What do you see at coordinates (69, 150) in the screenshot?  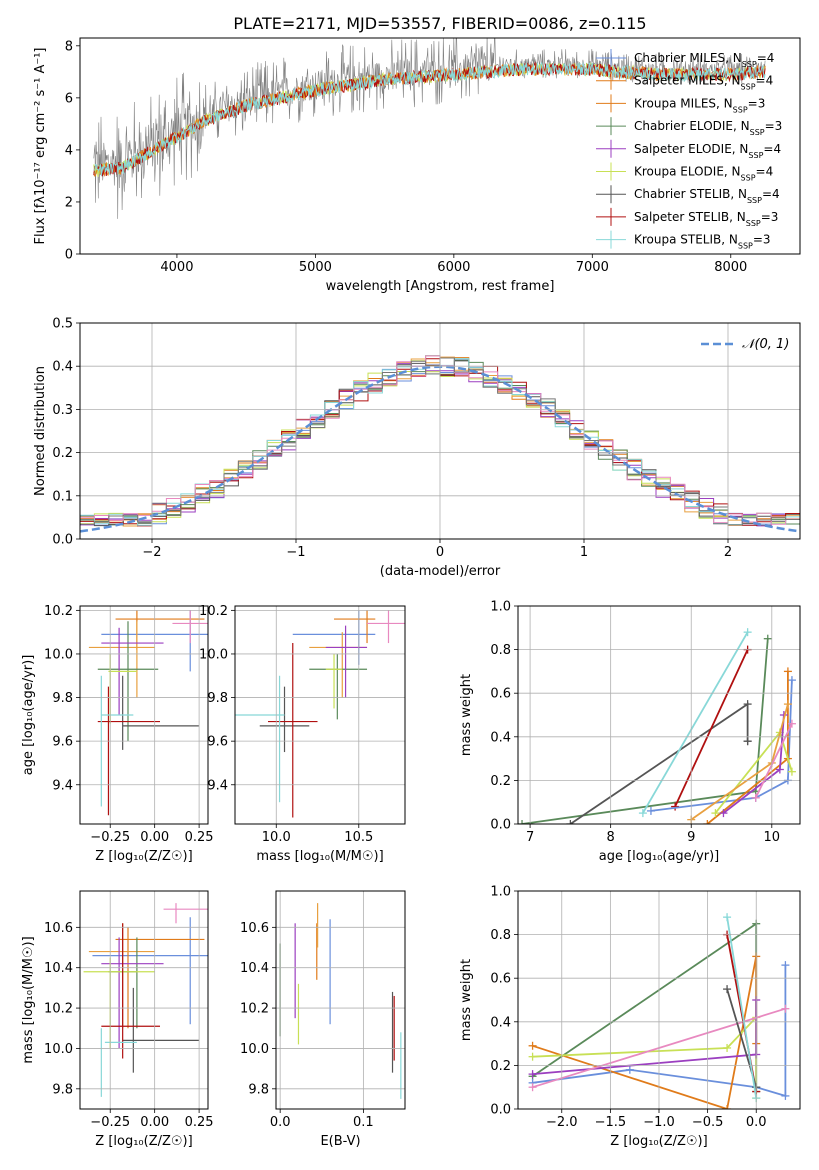 I see `tick-label-y: 4` at bounding box center [69, 150].